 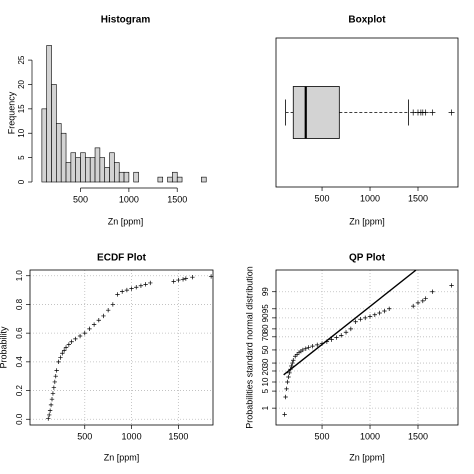 I want to click on y-tick-label: 99, so click(x=265, y=291).